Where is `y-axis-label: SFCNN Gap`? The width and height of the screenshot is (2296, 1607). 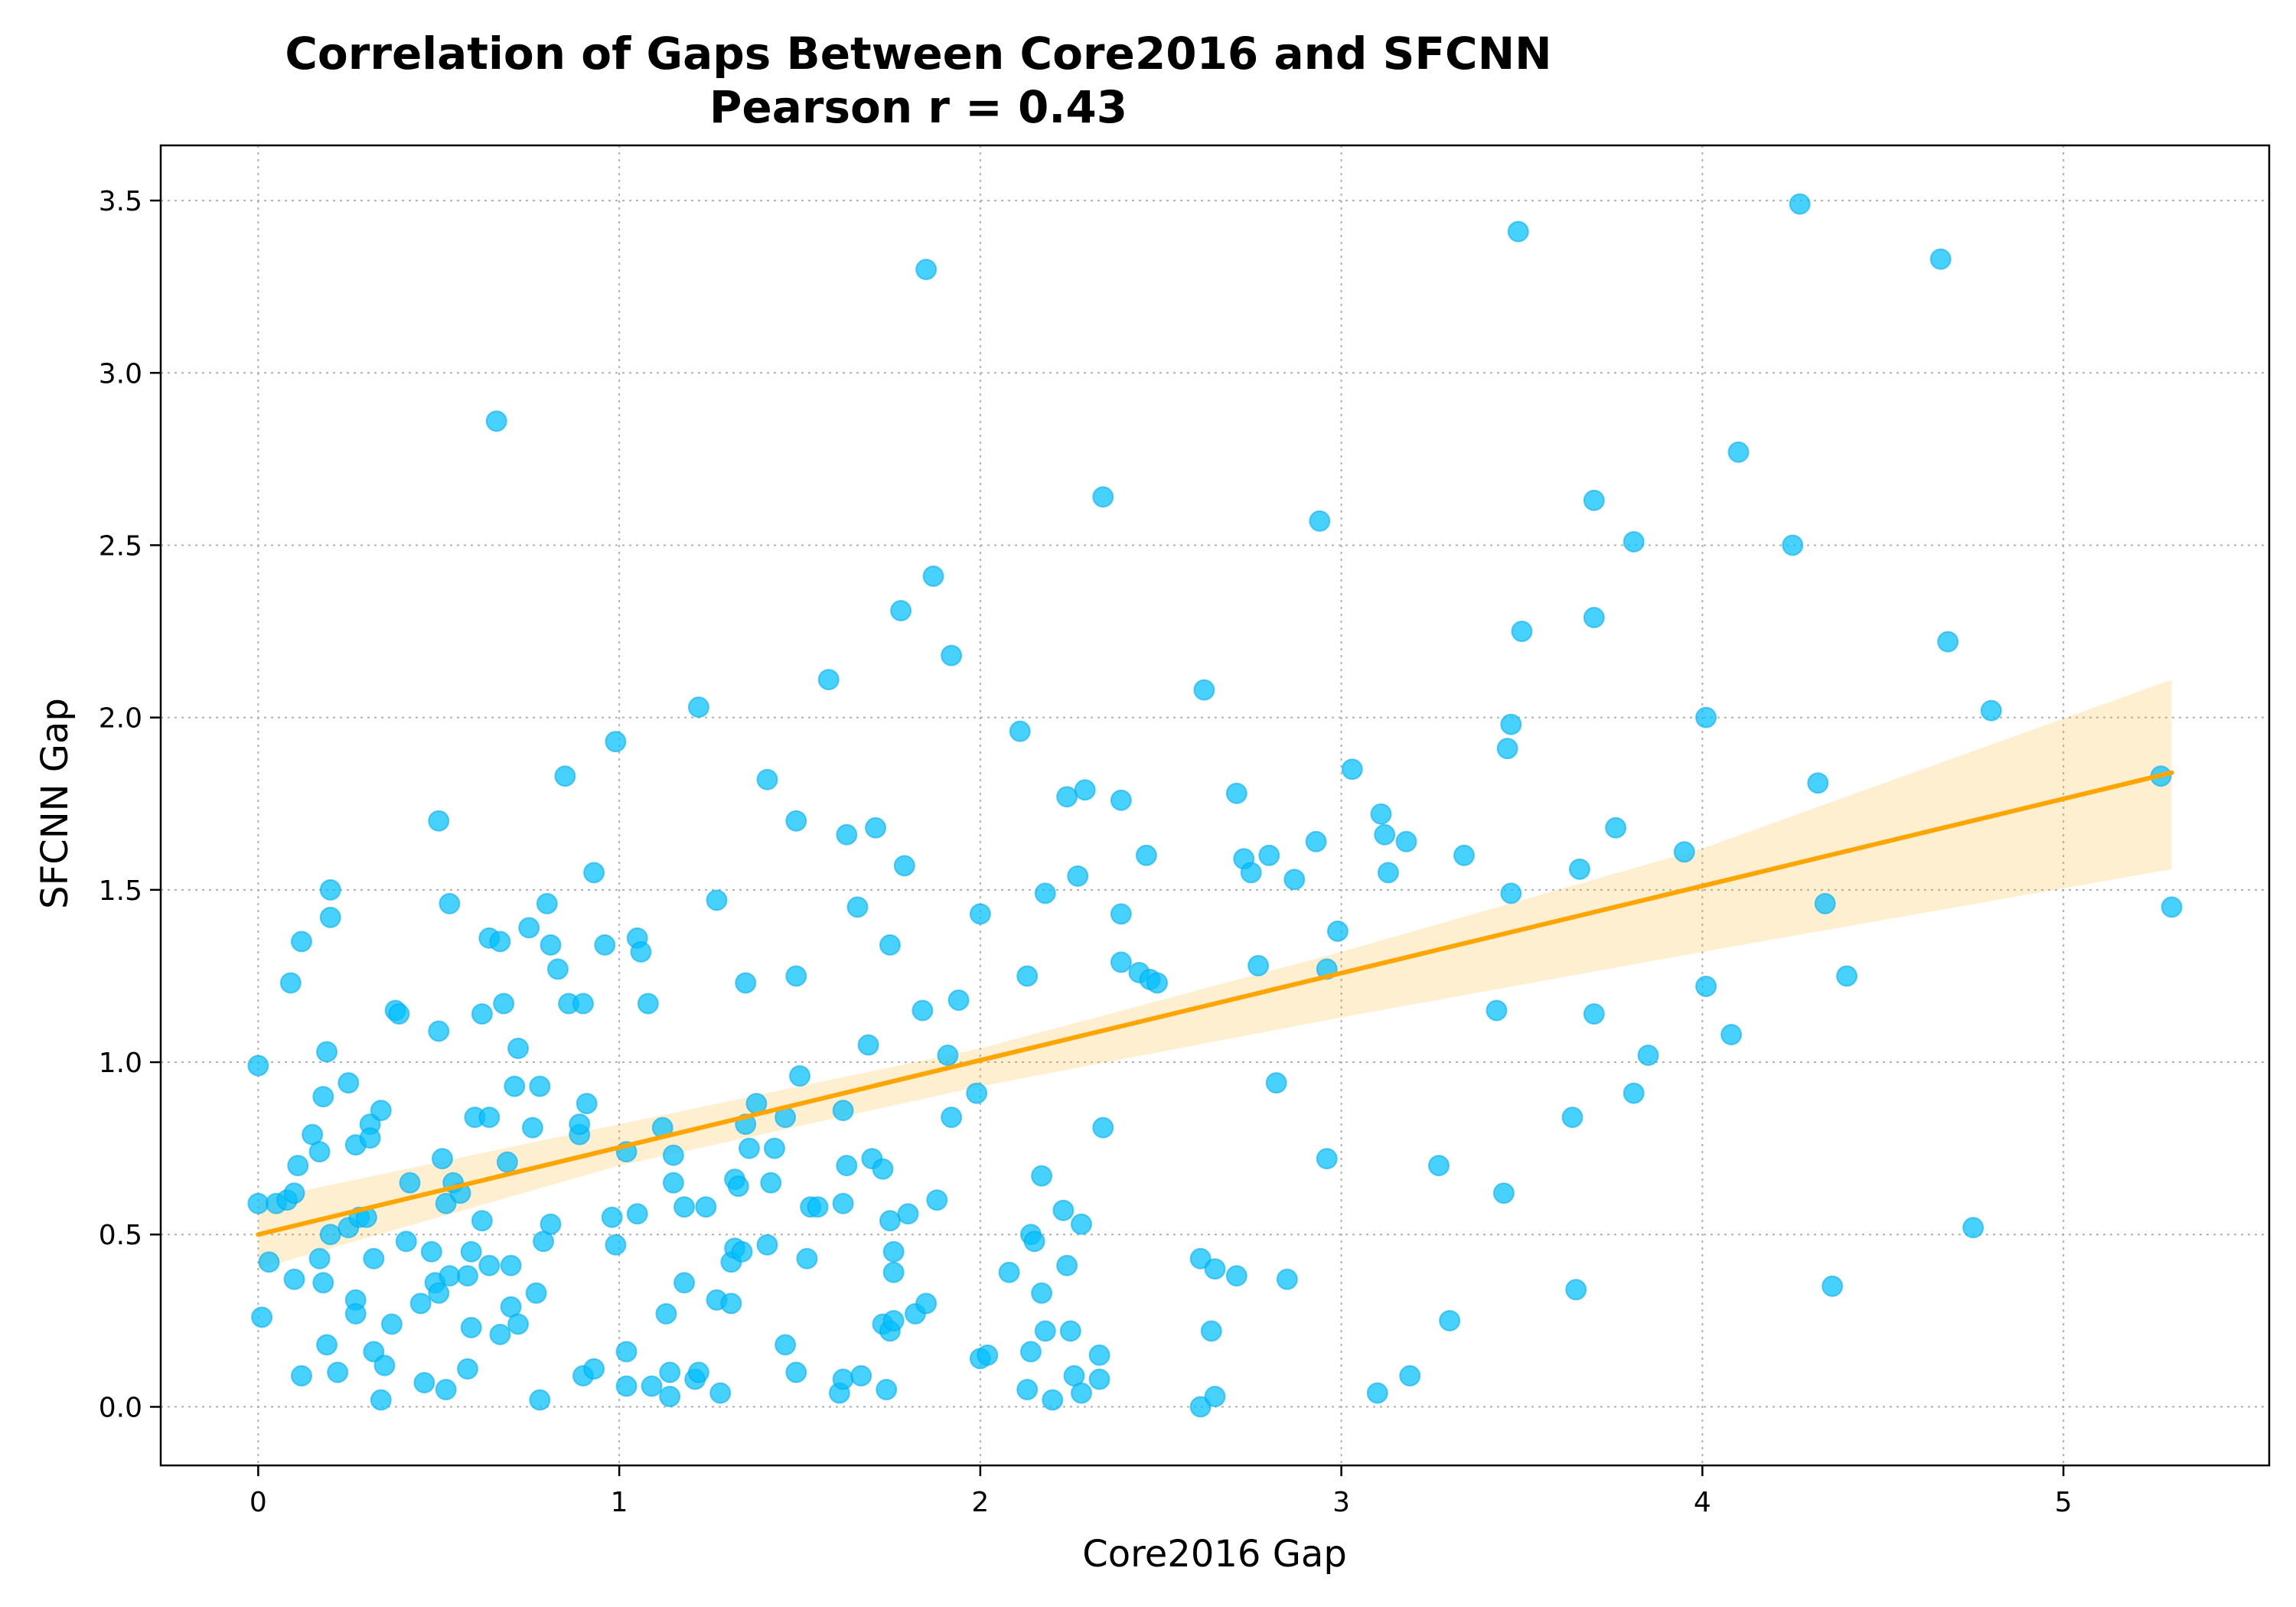
y-axis-label: SFCNN Gap is located at coordinates (55, 803).